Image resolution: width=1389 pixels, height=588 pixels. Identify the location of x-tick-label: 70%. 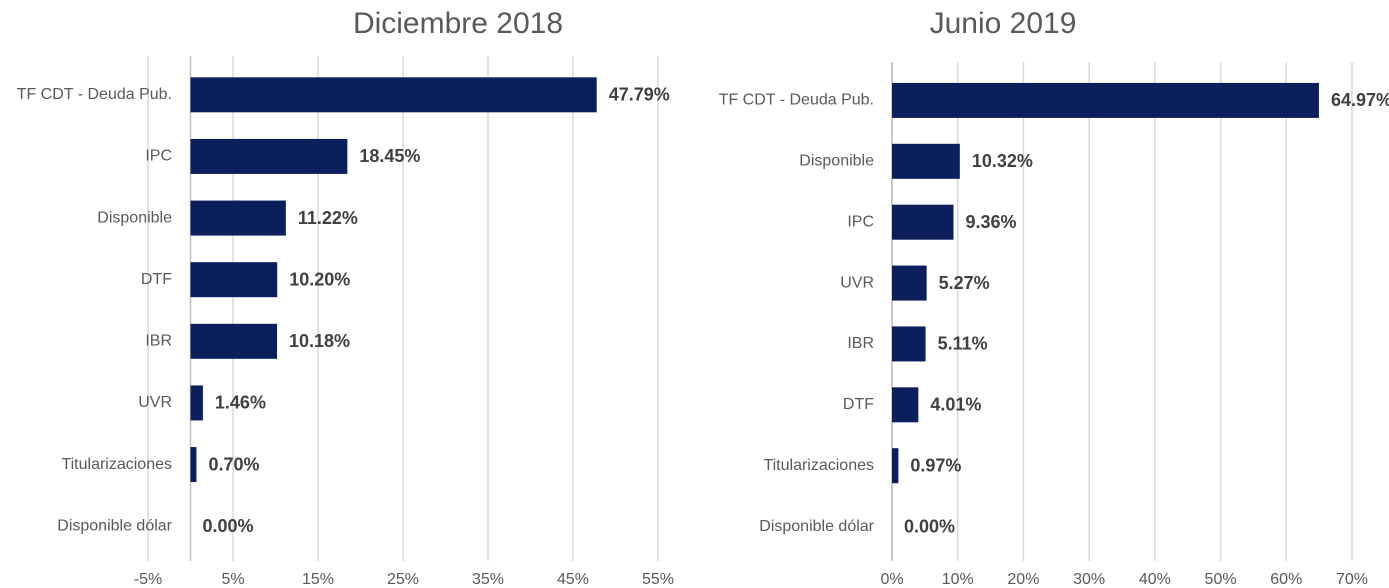
(1352, 579).